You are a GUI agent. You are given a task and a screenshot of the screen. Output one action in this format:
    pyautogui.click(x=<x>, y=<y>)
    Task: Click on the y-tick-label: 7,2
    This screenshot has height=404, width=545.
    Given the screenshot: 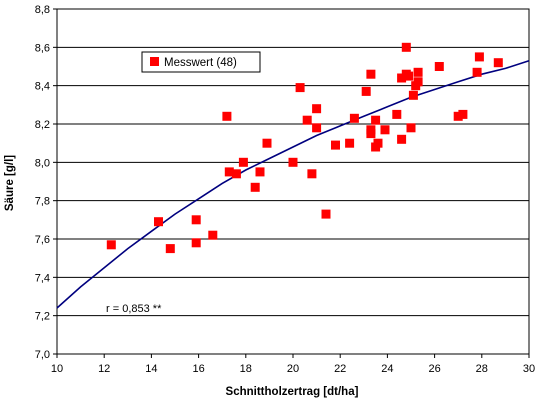 What is the action you would take?
    pyautogui.click(x=42, y=317)
    